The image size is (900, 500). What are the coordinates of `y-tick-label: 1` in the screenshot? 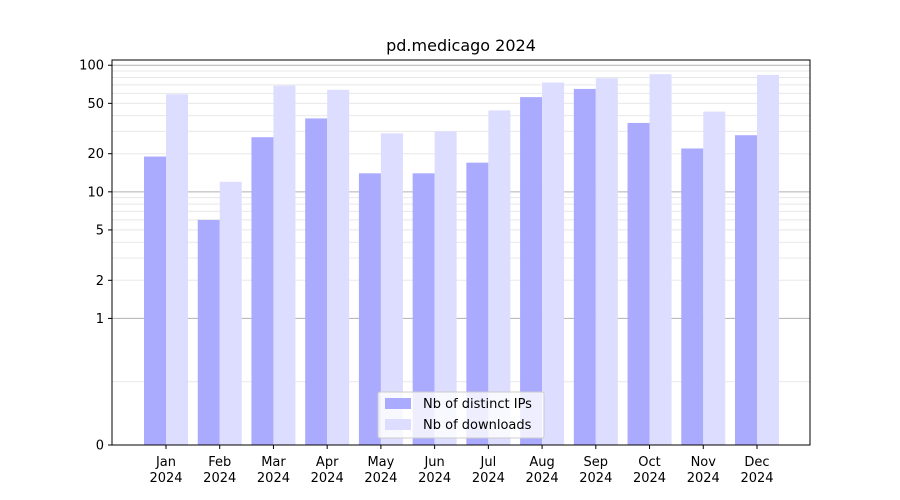 It's located at (100, 319).